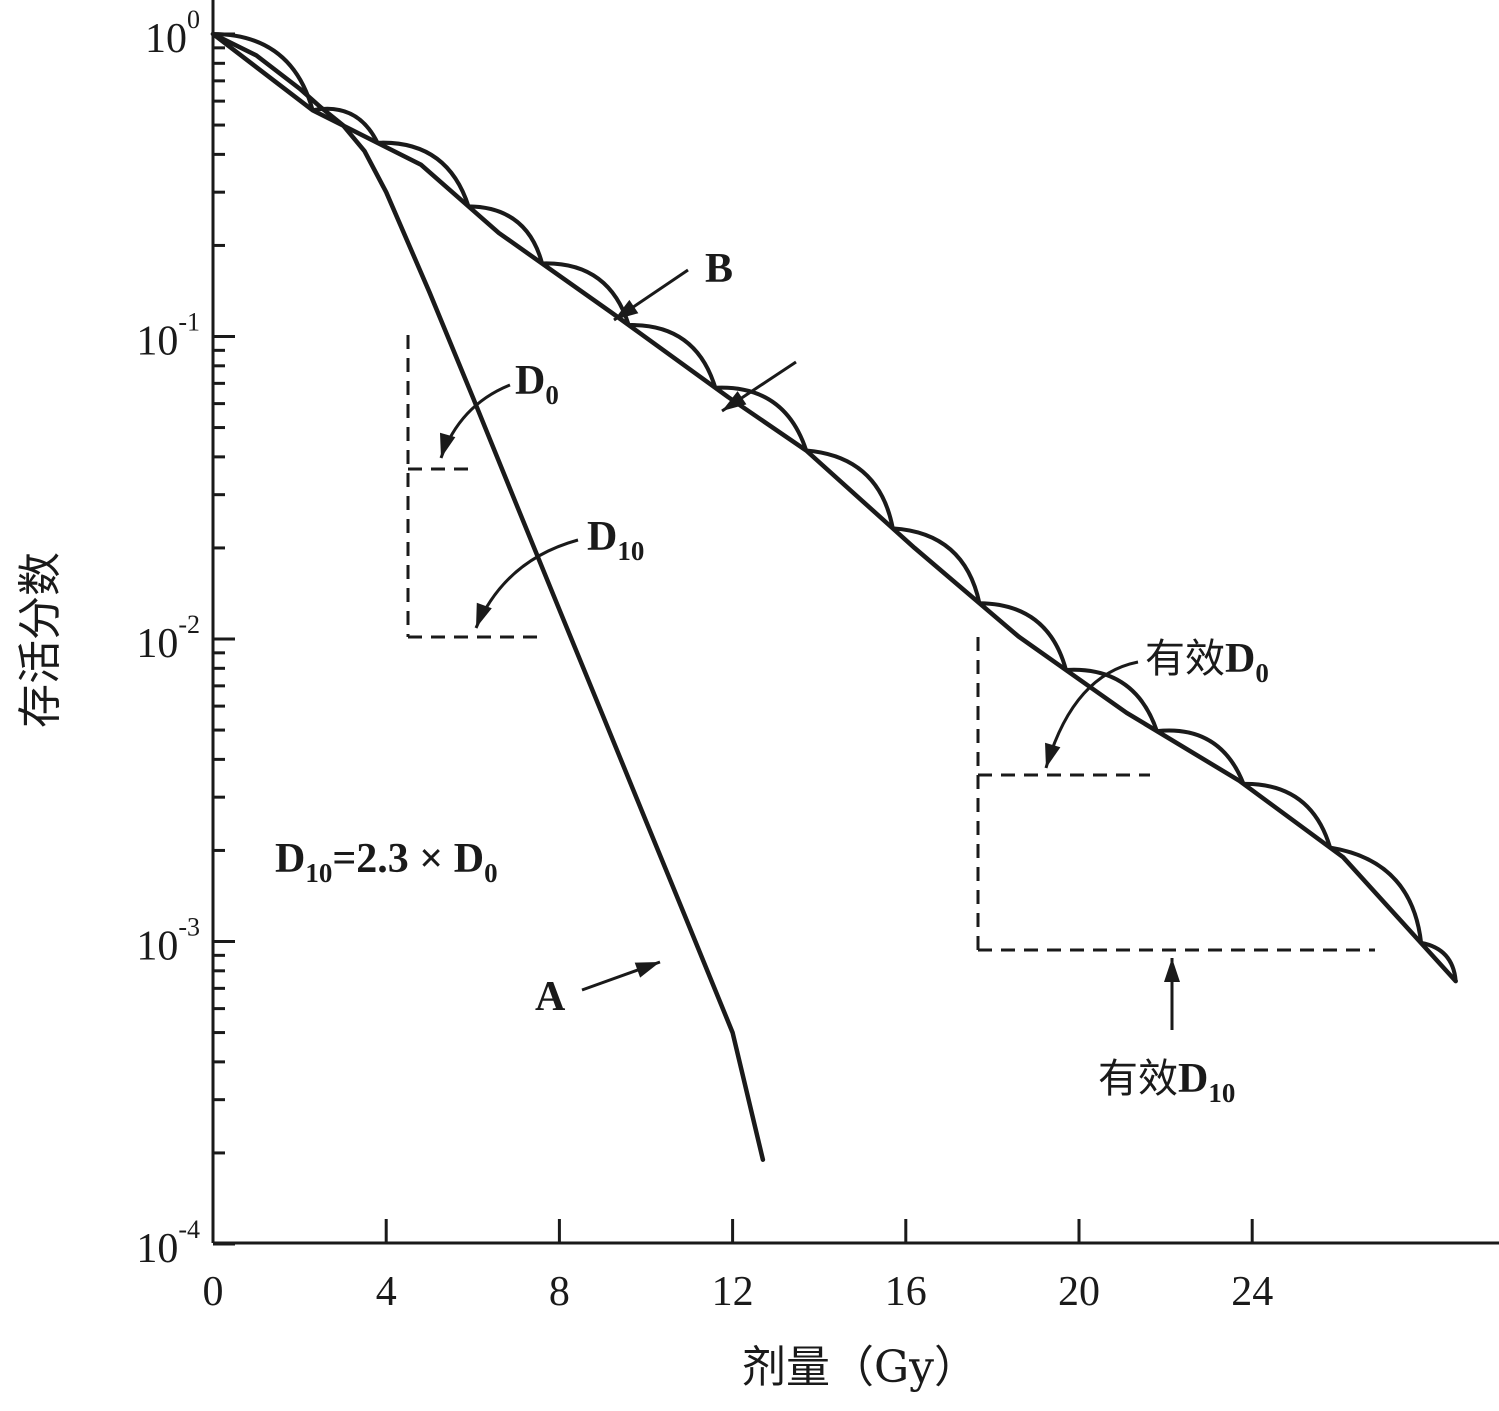  What do you see at coordinates (1166, 1082) in the screenshot?
I see `label-effective-d10: 有效D10` at bounding box center [1166, 1082].